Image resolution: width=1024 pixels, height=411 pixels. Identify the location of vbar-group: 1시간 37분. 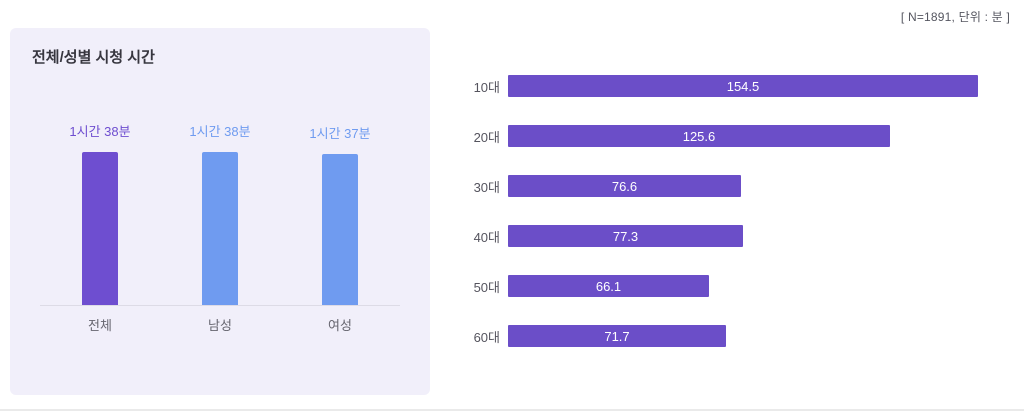
(340, 214).